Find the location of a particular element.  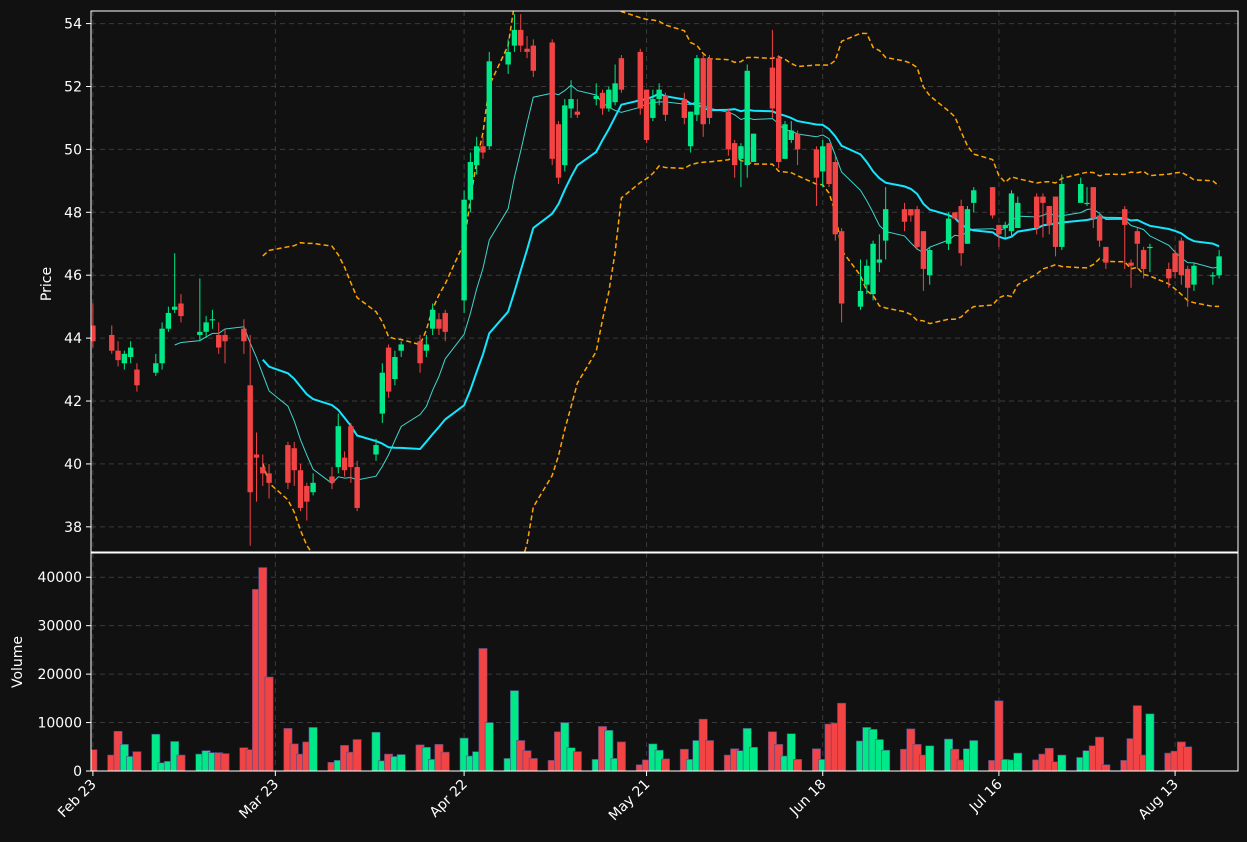

price-ylabel: Price is located at coordinates (47, 284).